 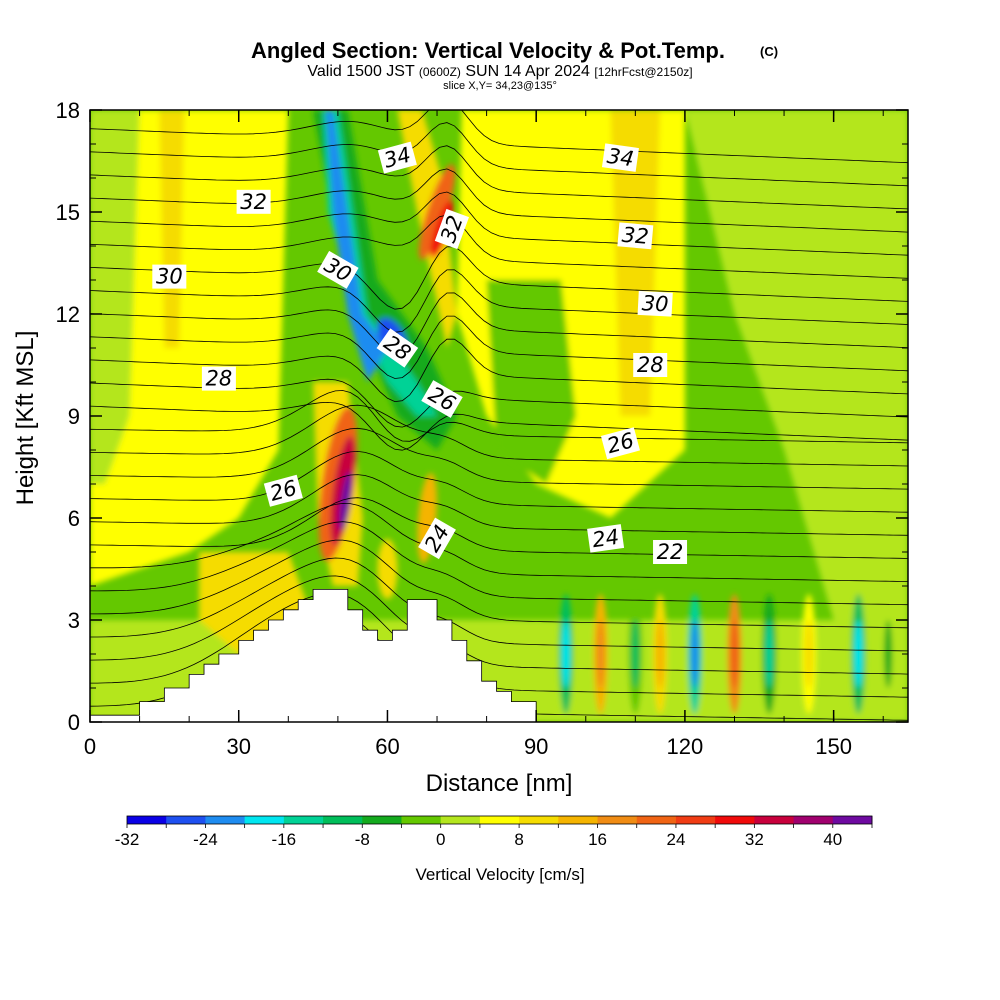 What do you see at coordinates (387, 569) in the screenshot?
I see `updraft-tertiary` at bounding box center [387, 569].